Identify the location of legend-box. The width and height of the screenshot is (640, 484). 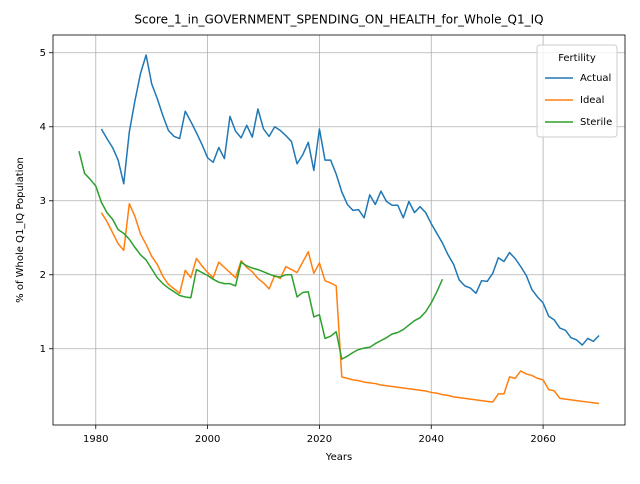
(577, 91).